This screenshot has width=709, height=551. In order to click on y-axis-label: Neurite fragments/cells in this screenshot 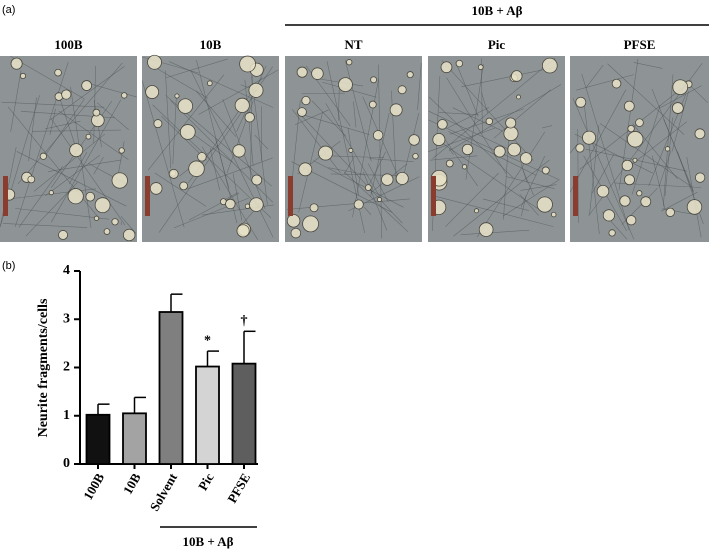, I will do `click(43, 367)`.